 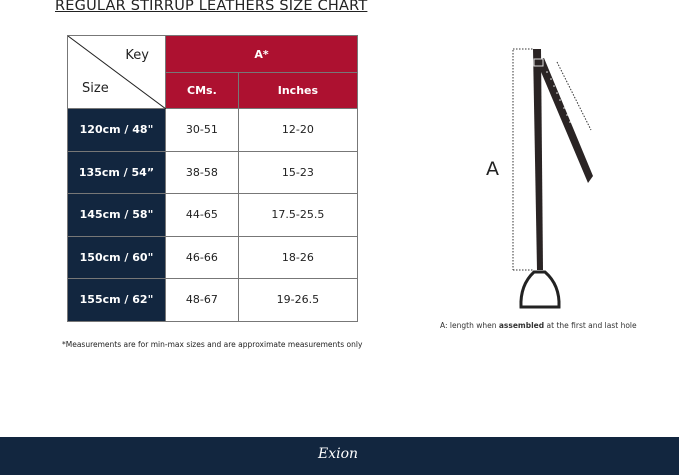 What do you see at coordinates (492, 169) in the screenshot?
I see `dimension-a-label: A` at bounding box center [492, 169].